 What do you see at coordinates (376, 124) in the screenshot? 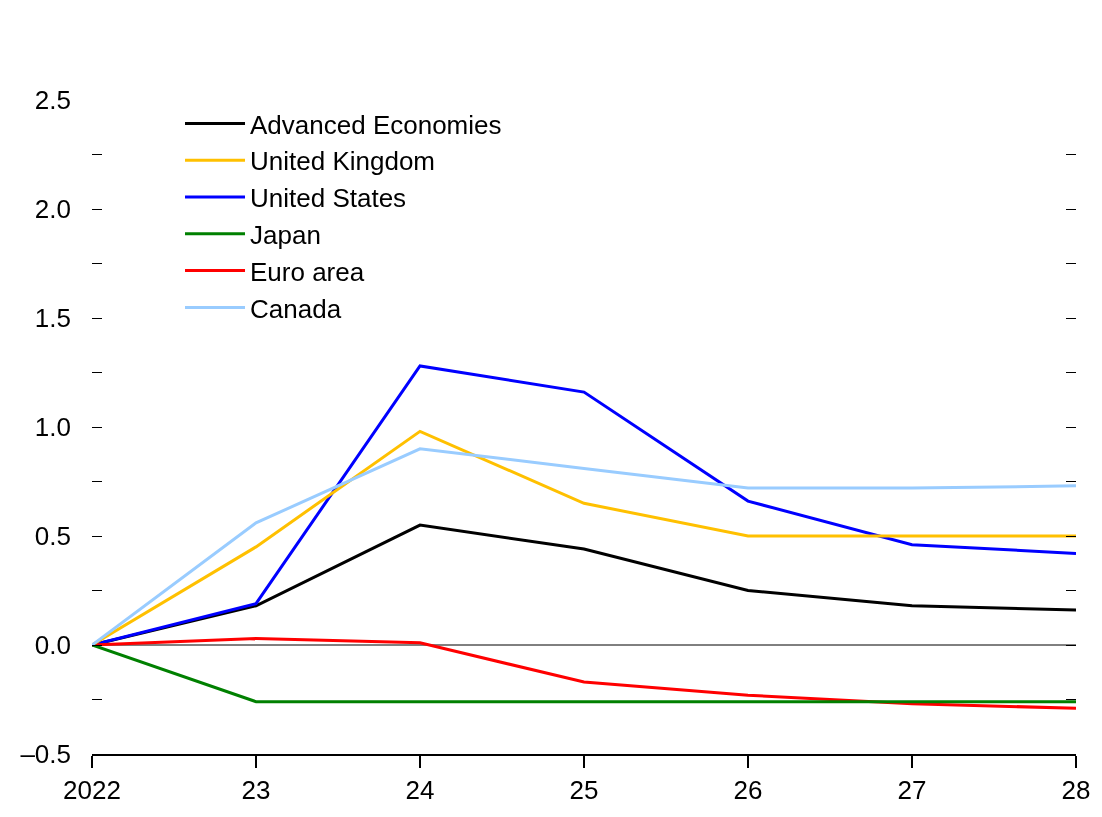
I see `legend-label: Advanced Economies` at bounding box center [376, 124].